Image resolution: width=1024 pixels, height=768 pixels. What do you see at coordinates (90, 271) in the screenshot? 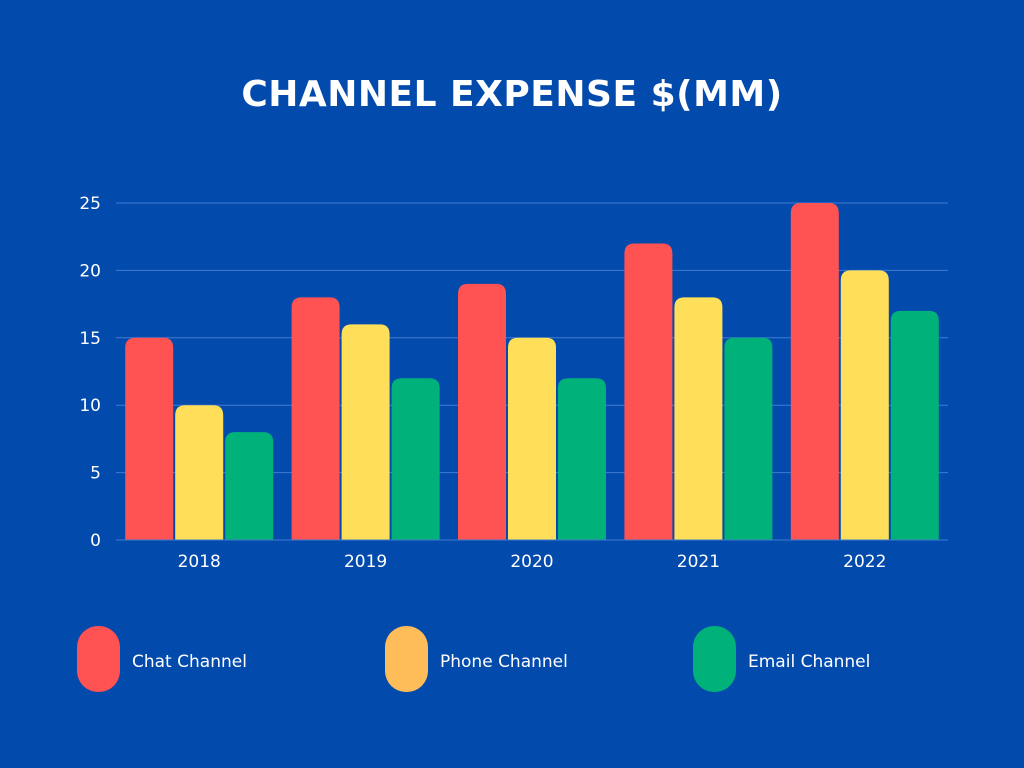
I see `y-tick-label-20: 20` at bounding box center [90, 271].